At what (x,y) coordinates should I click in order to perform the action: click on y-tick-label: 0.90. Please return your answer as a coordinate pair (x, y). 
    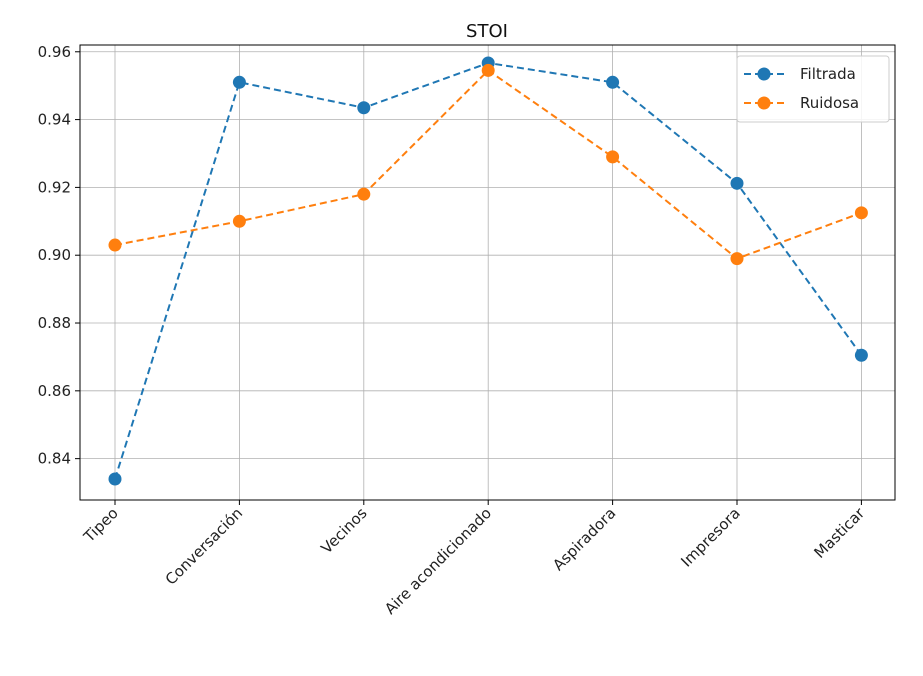
    Looking at the image, I should click on (54, 255).